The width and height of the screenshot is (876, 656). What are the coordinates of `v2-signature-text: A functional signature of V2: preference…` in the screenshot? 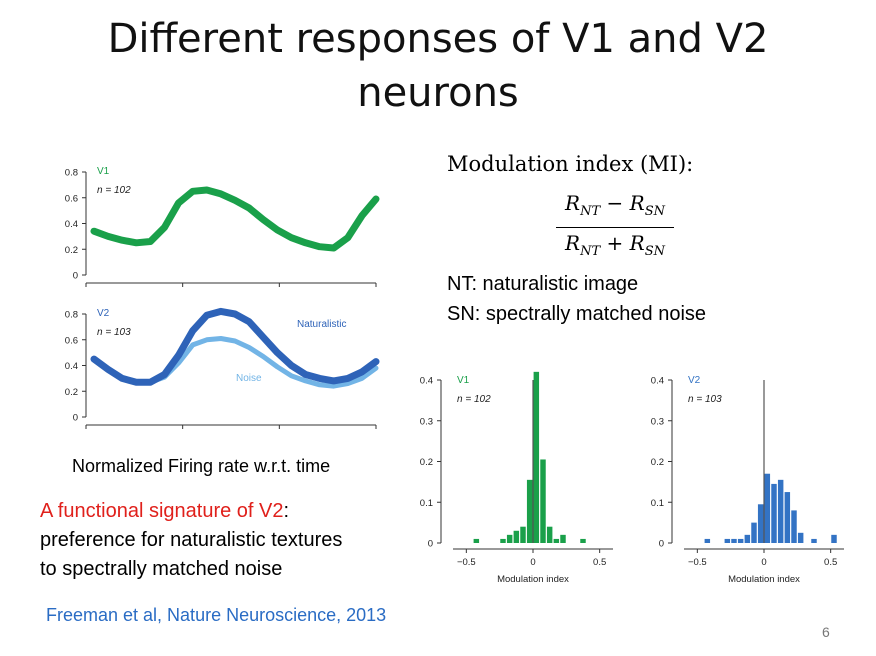 It's located at (191, 540).